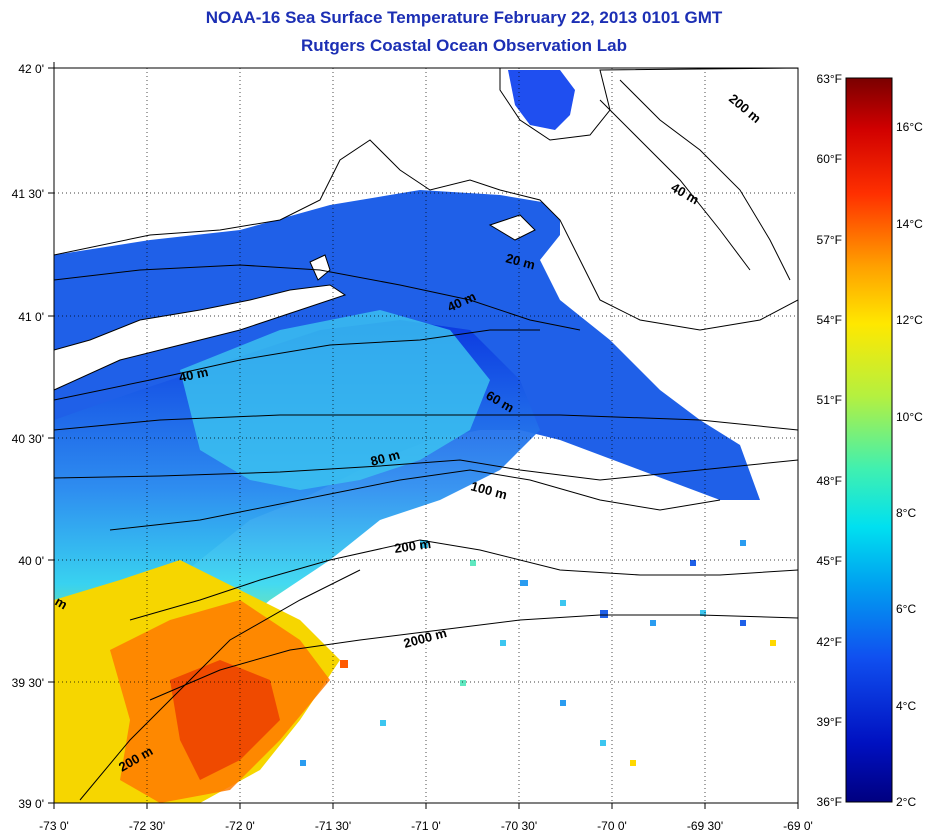  I want to click on c-tick: 2°C, so click(906, 802).